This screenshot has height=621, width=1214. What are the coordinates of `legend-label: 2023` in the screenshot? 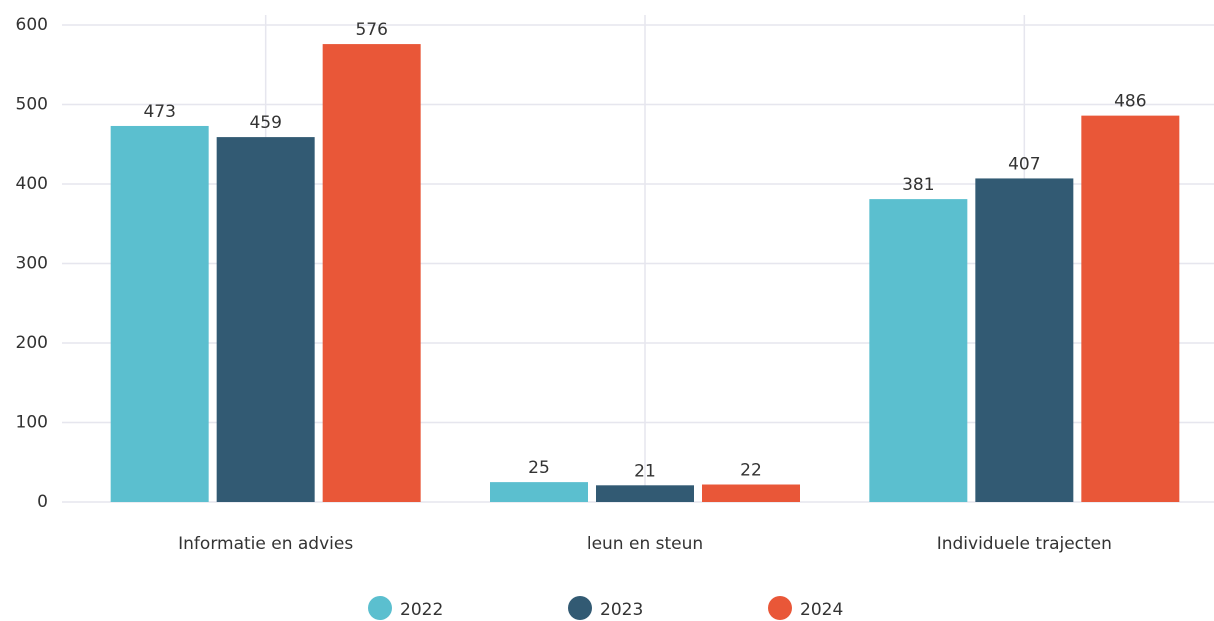 It's located at (621, 610).